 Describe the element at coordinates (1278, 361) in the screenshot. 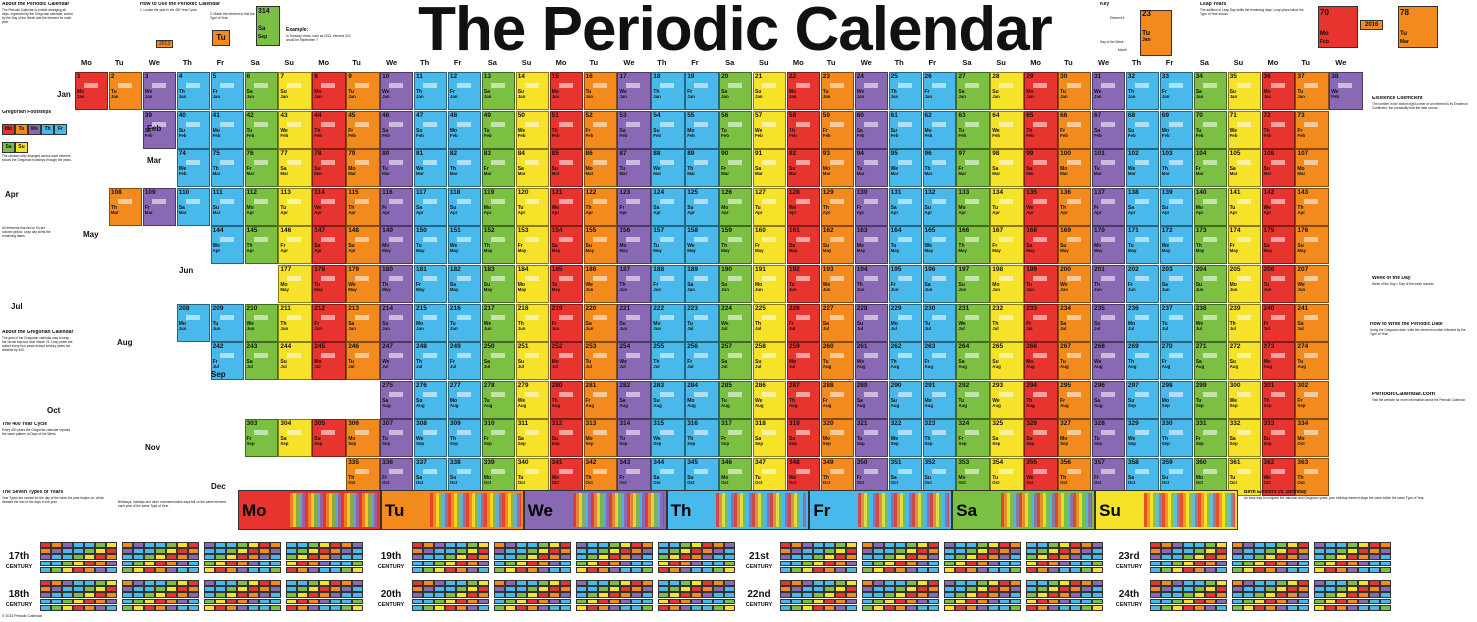

I see `element-cell: 273 Mo Aug` at that location.